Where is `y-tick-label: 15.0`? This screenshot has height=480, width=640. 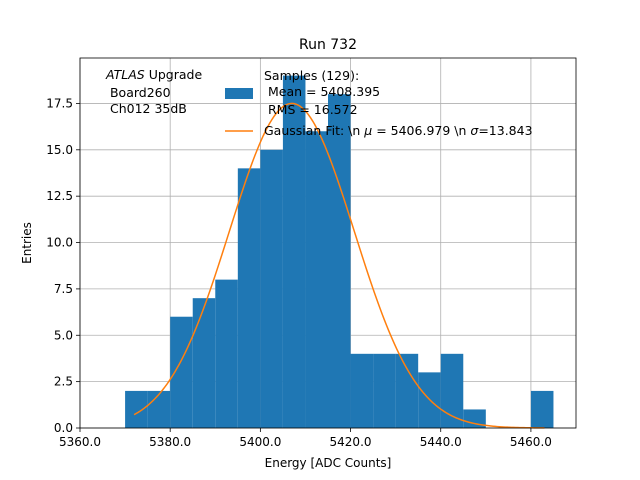
y-tick-label: 15.0 is located at coordinates (59, 150).